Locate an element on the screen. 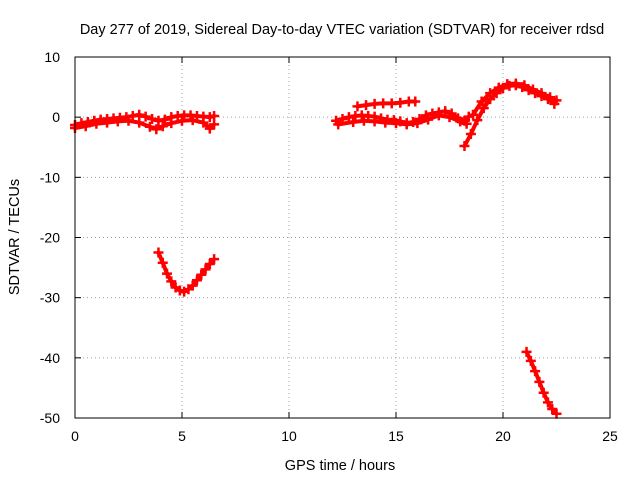 The height and width of the screenshot is (485, 640). y-axis-label: SDTVAR / TECUs is located at coordinates (15, 237).